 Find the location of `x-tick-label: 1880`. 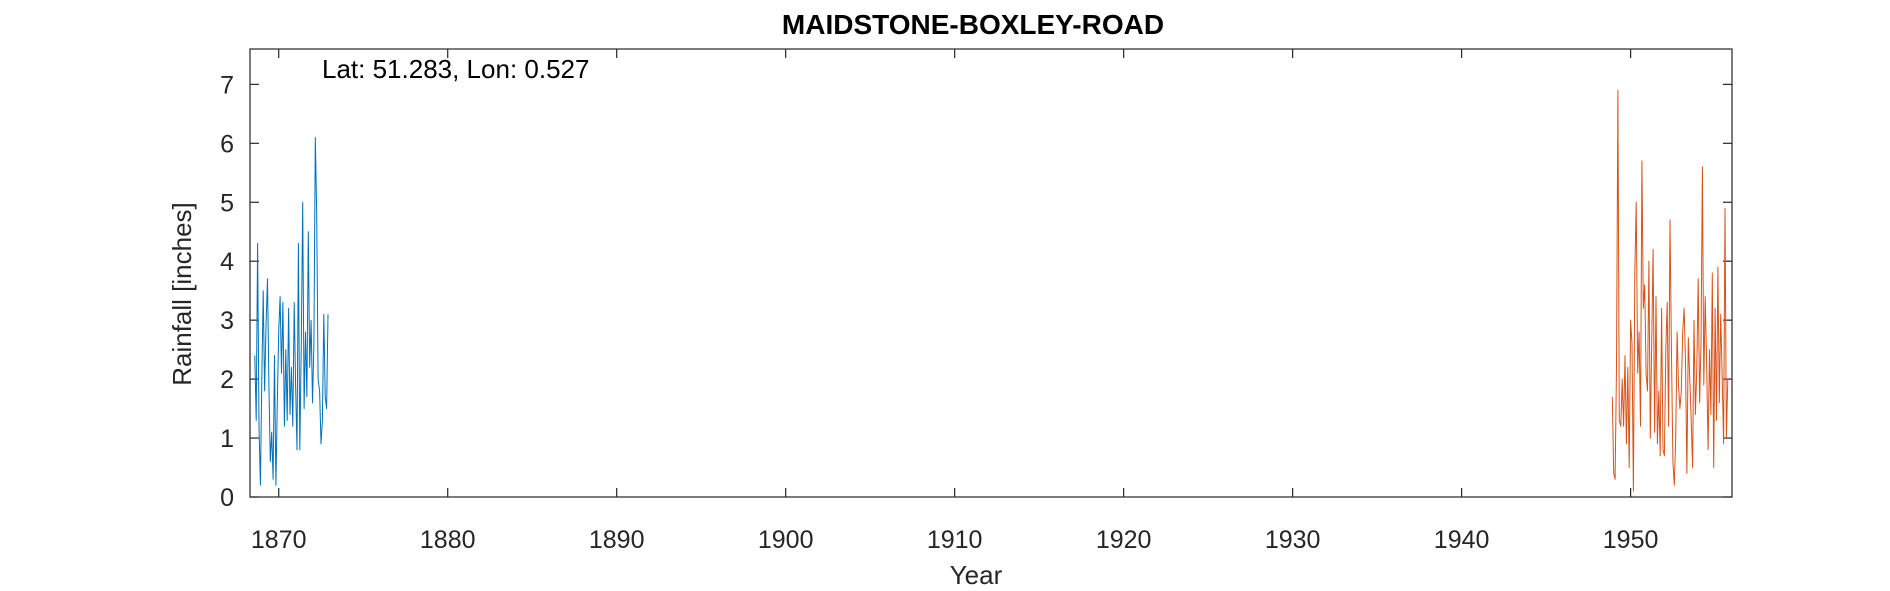

x-tick-label: 1880 is located at coordinates (448, 540).